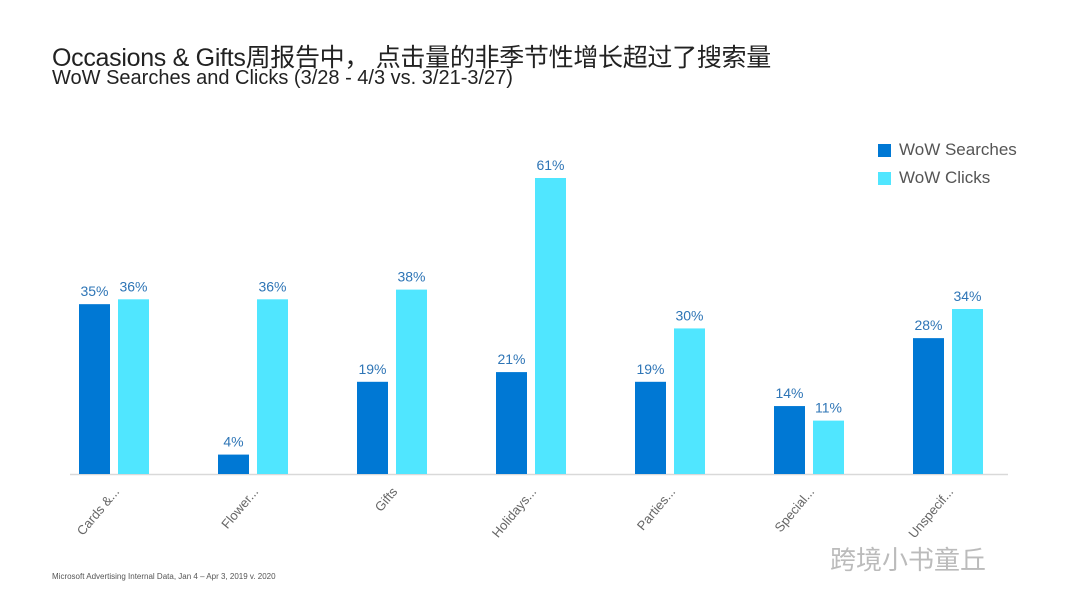 The image size is (1080, 608). What do you see at coordinates (689, 315) in the screenshot?
I see `data-label: 30%` at bounding box center [689, 315].